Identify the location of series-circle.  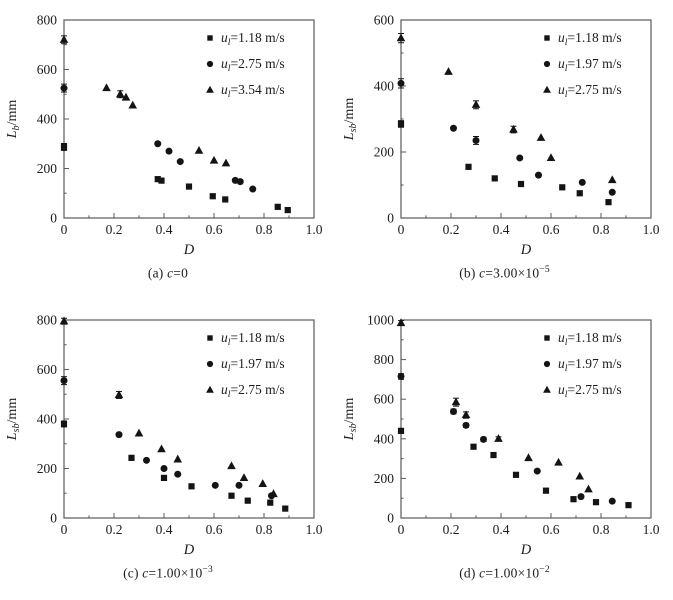
(506, 137).